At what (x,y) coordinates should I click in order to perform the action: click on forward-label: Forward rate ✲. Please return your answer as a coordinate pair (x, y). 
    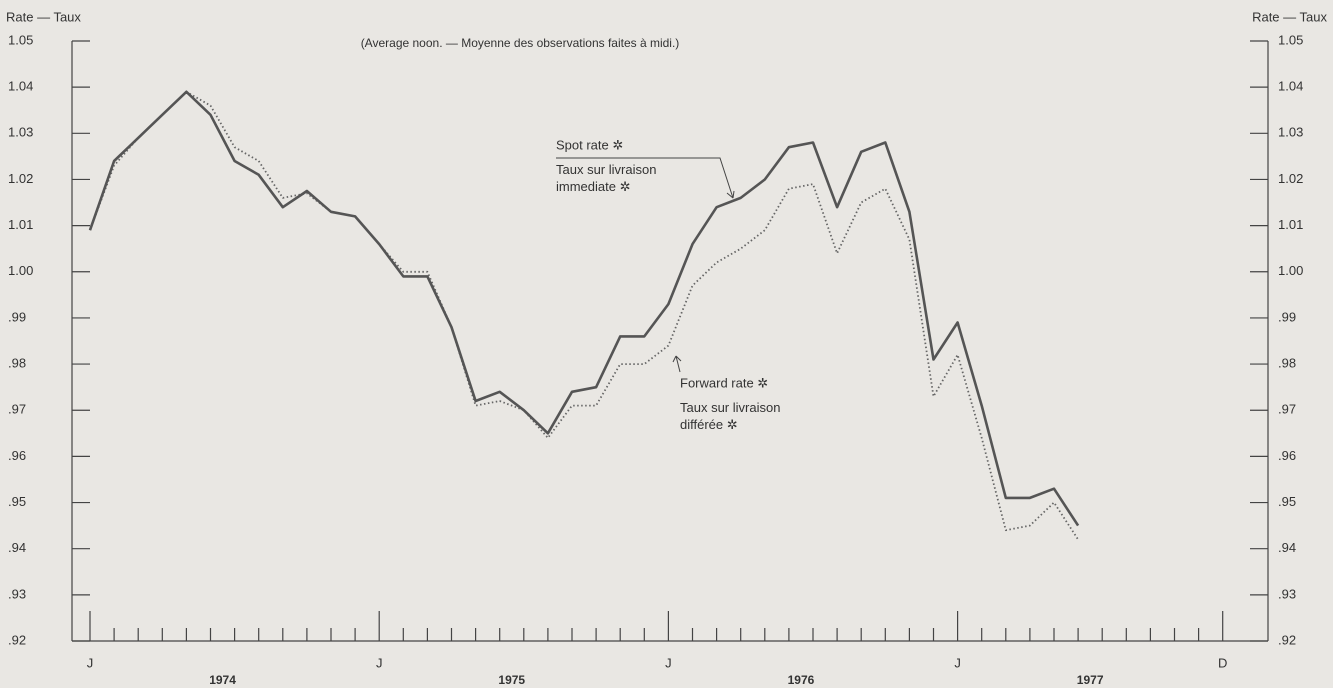
    Looking at the image, I should click on (724, 382).